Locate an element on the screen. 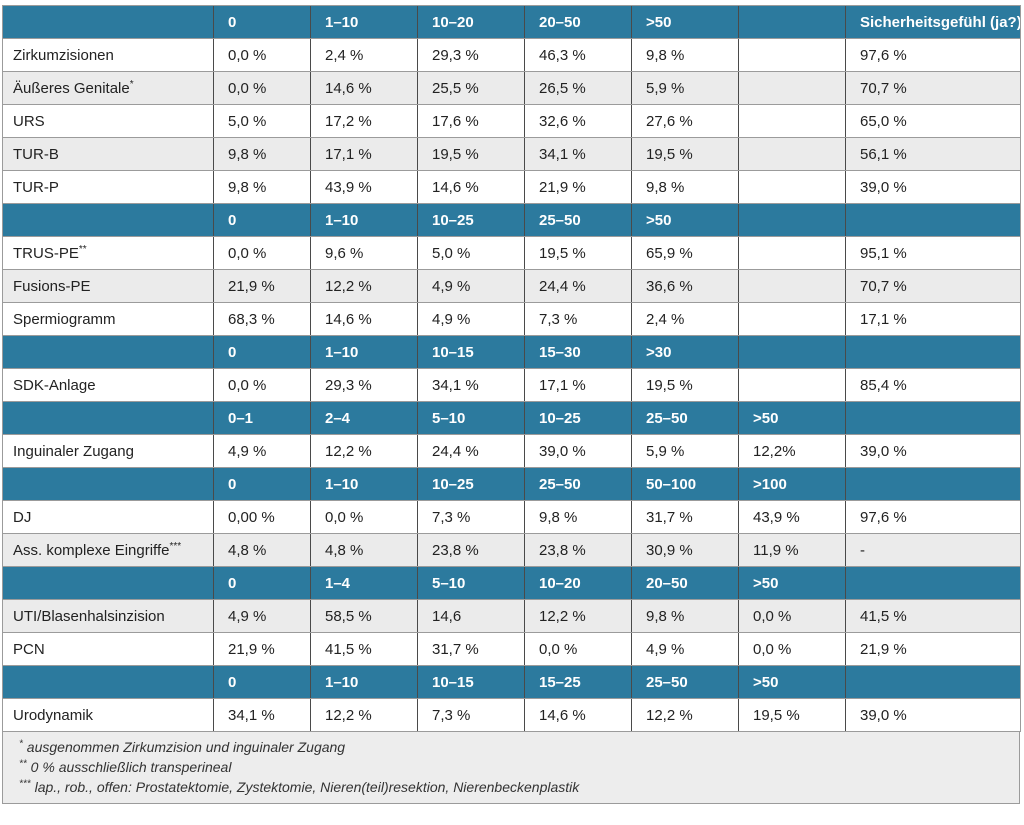 This screenshot has height=825, width=1024. value-cell: 34,1 % is located at coordinates (578, 154).